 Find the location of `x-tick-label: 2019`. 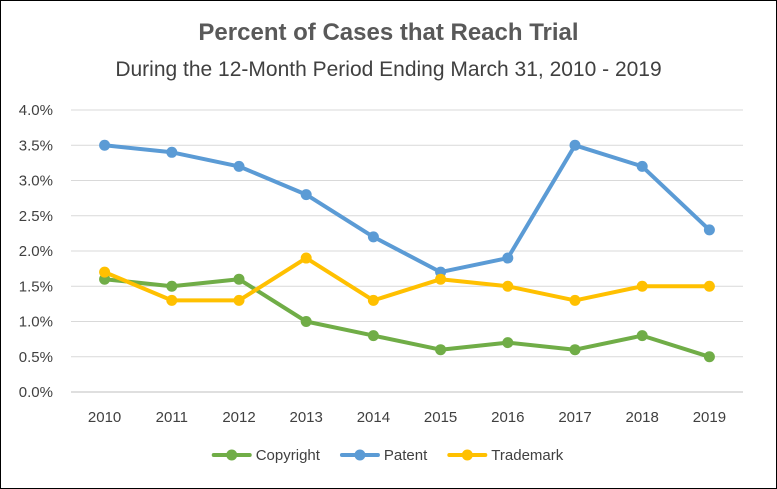

x-tick-label: 2019 is located at coordinates (709, 417).